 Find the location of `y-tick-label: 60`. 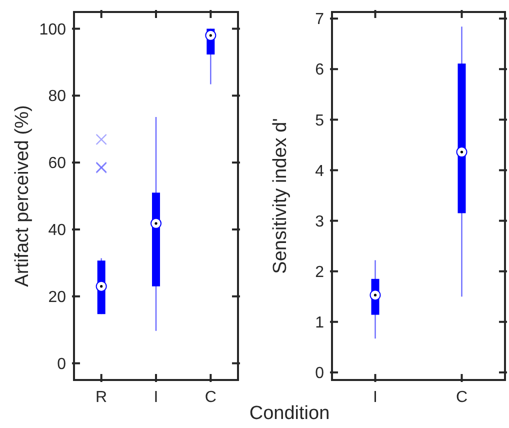

y-tick-label: 60 is located at coordinates (57, 163).